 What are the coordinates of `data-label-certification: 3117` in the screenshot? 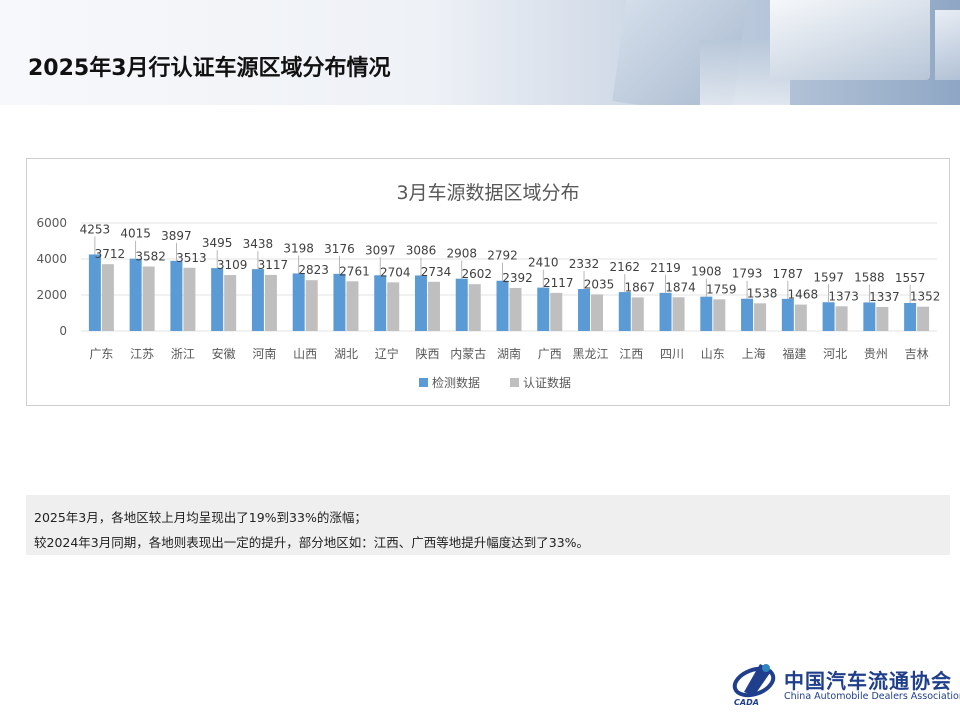 It's located at (273, 265).